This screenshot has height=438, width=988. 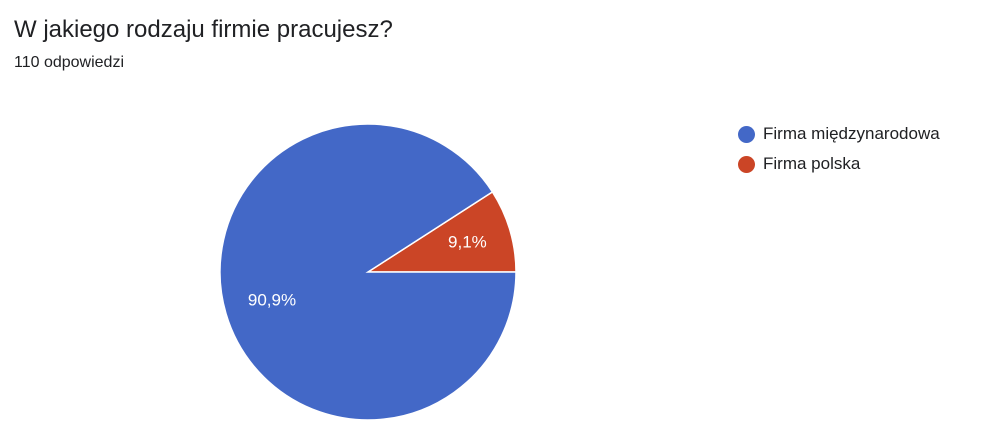 I want to click on legend-item-firma-miedzynarodowa: Firma międzynarodowa, so click(x=839, y=134).